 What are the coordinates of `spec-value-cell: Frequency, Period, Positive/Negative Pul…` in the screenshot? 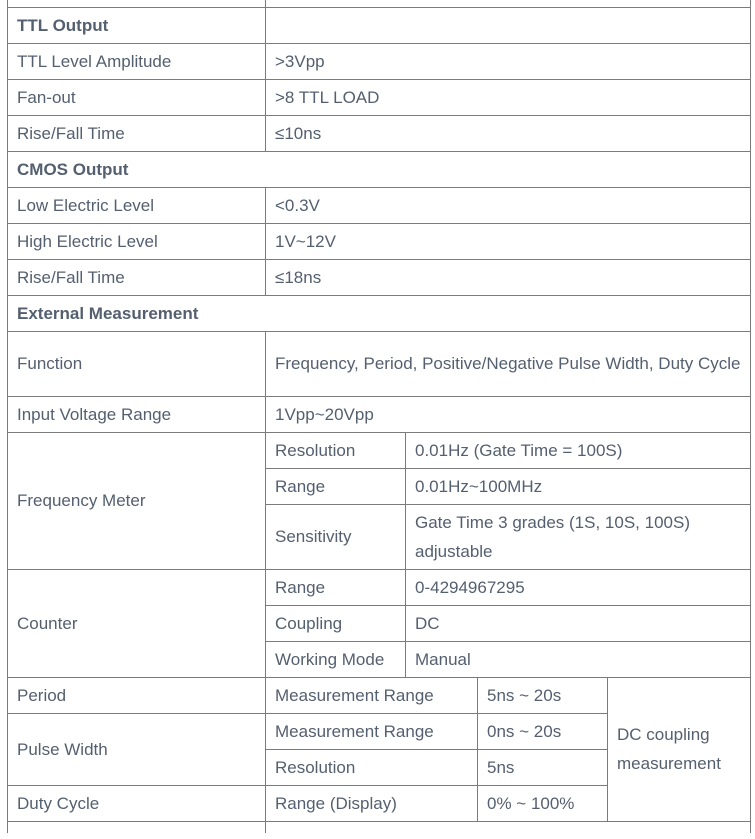 It's located at (508, 363).